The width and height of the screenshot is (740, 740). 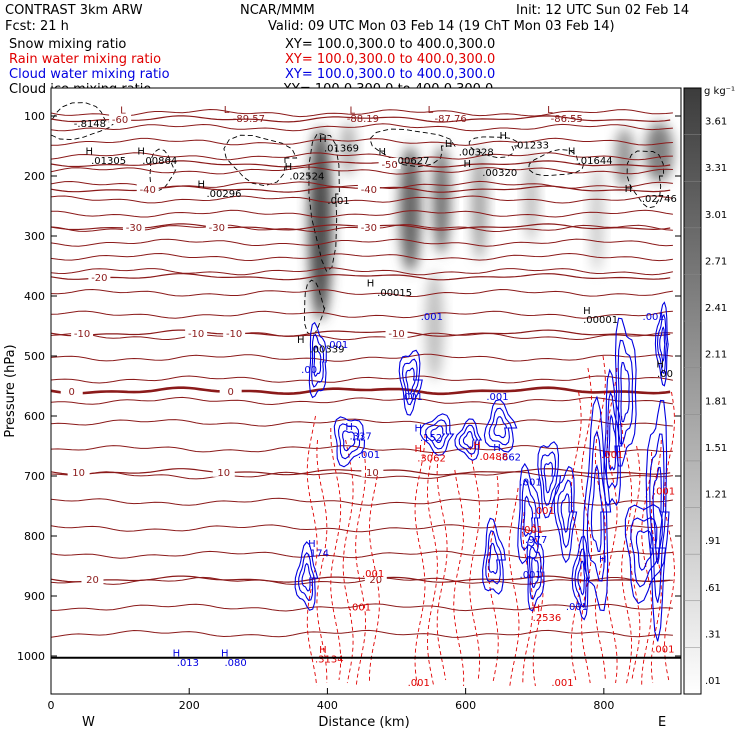 What do you see at coordinates (716, 448) in the screenshot?
I see `colorbar-label: 1.51` at bounding box center [716, 448].